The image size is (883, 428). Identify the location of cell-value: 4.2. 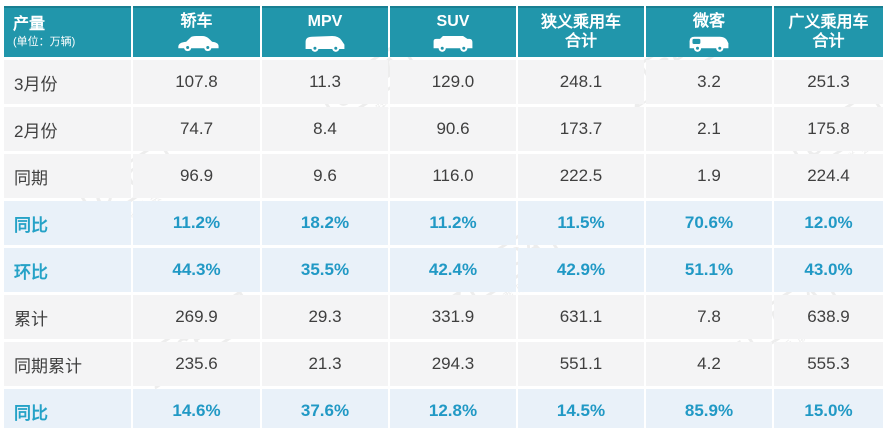
(709, 364).